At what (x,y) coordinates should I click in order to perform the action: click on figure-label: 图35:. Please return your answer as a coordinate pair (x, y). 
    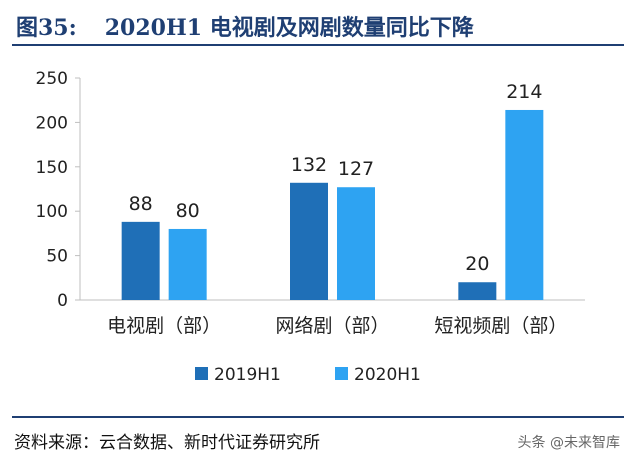
    Looking at the image, I should click on (46, 28).